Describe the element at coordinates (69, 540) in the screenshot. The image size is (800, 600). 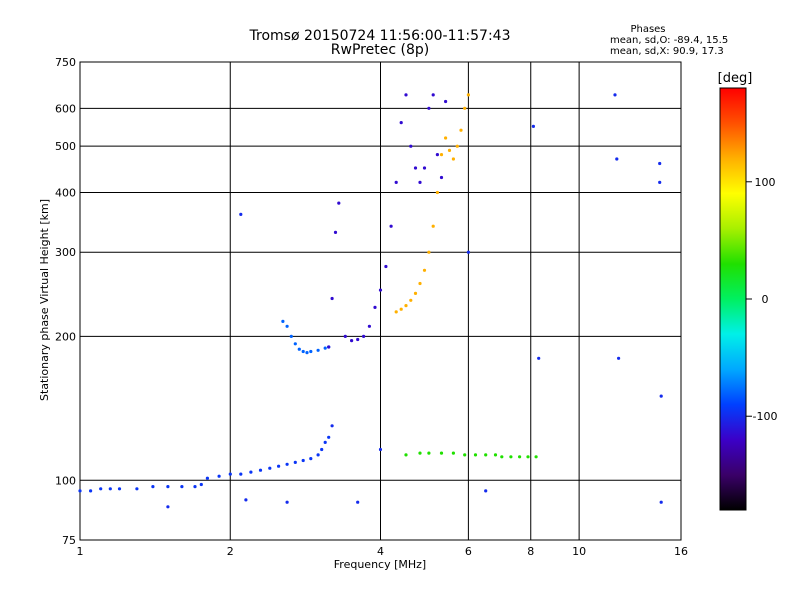
I see `y-tick-label: 75` at that location.